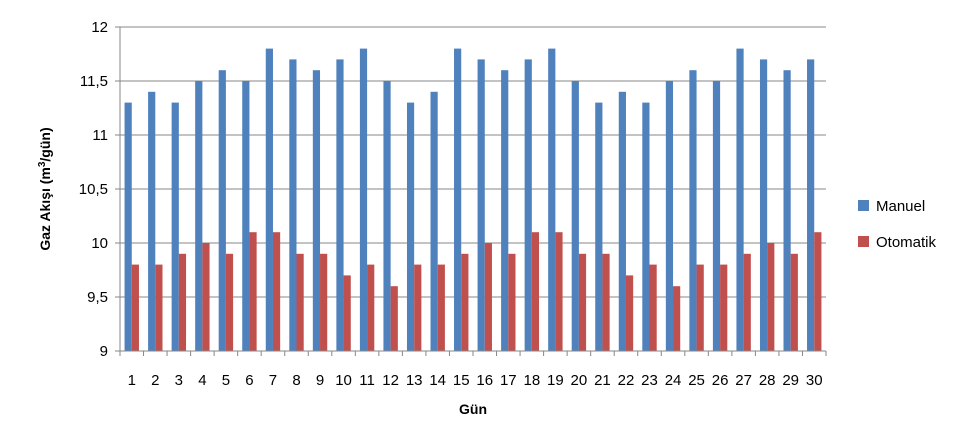  Describe the element at coordinates (649, 380) in the screenshot. I see `x-tick-label: 23` at that location.